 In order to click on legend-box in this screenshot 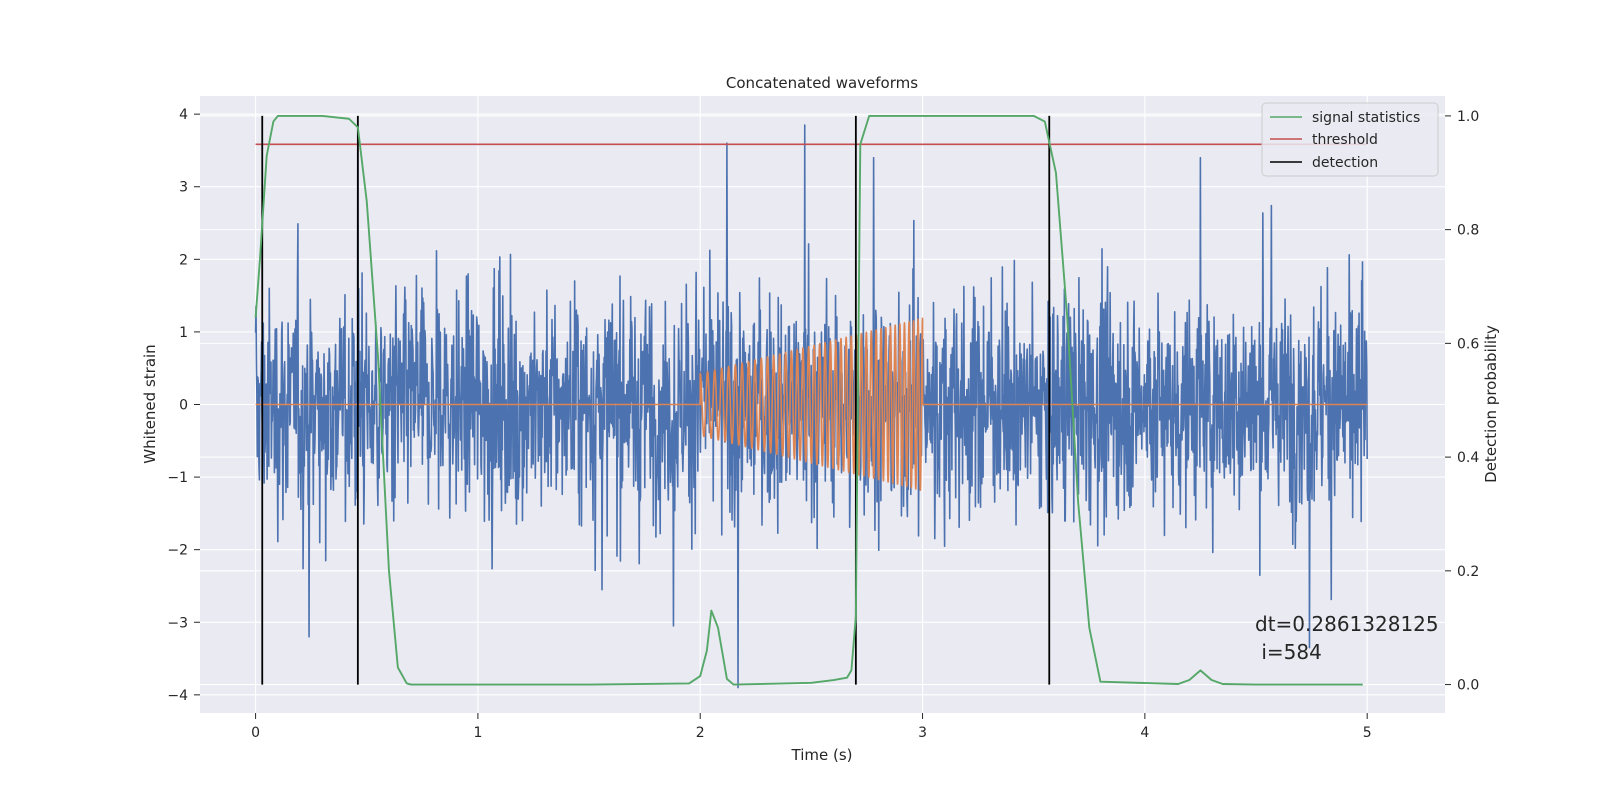, I will do `click(1350, 139)`.